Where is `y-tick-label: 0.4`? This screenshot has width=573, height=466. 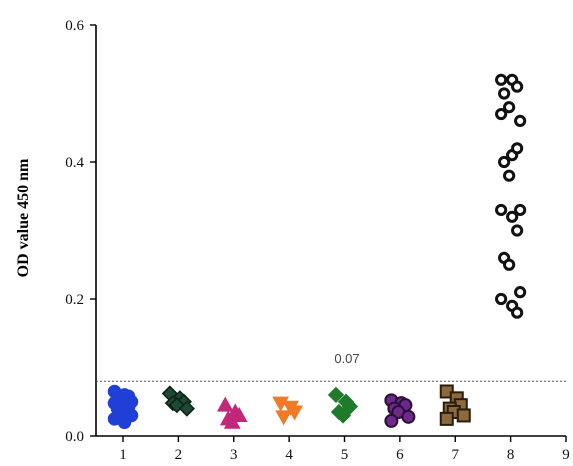 y-tick-label: 0.4 is located at coordinates (74, 163).